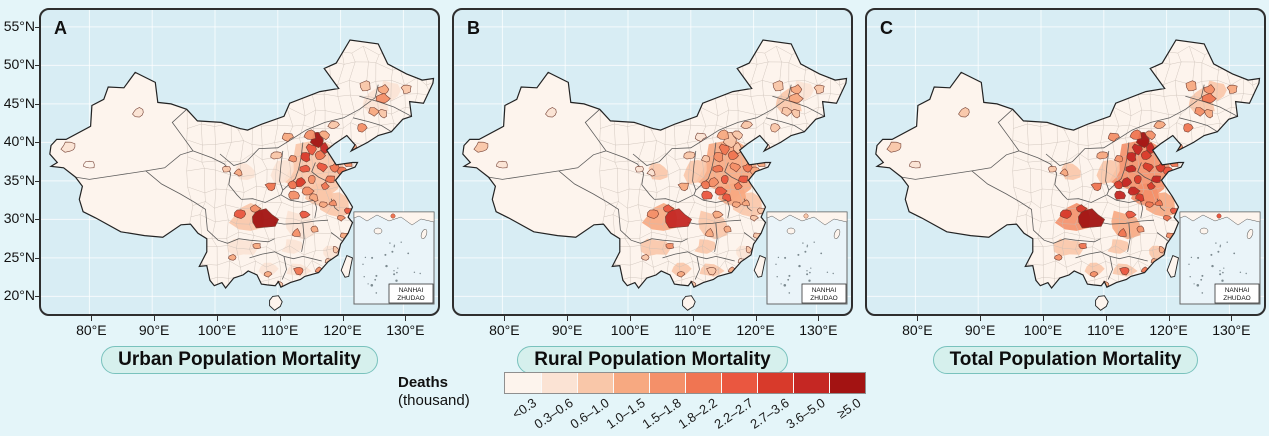  I want to click on panel-title-rural: Rural Population Mortality, so click(652, 360).